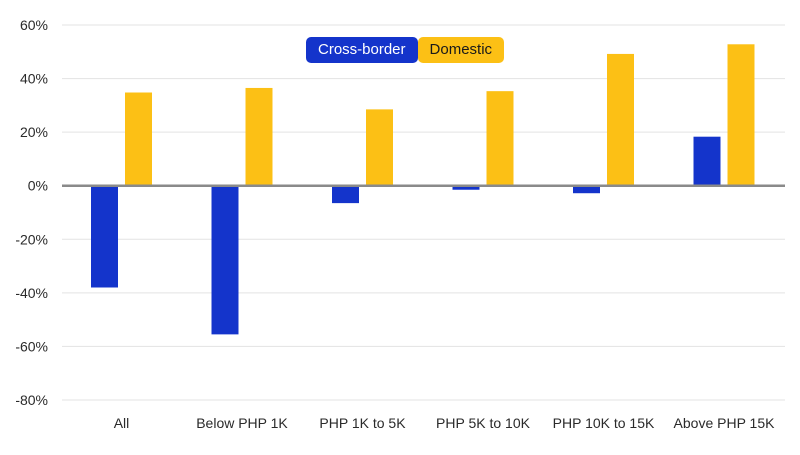 This screenshot has width=800, height=455. Describe the element at coordinates (461, 50) in the screenshot. I see `legend-item-domestic: Domestic` at that location.